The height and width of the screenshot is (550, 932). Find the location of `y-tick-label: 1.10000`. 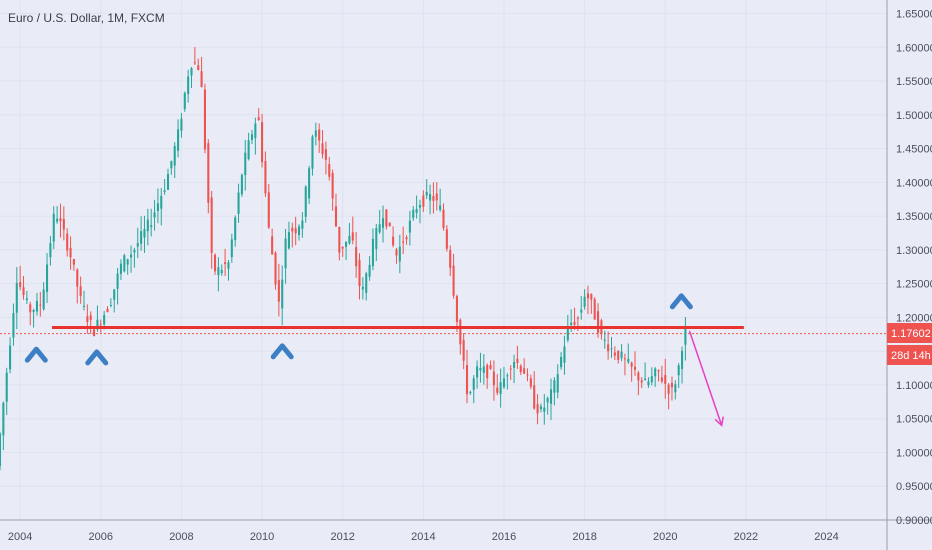

y-tick-label: 1.10000 is located at coordinates (914, 386).